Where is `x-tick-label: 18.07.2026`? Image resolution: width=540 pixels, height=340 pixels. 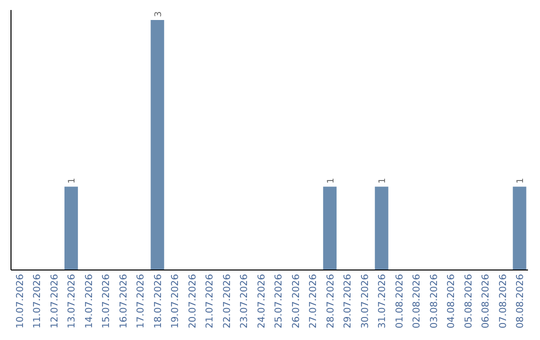 x-tick-label: 18.07.2026 is located at coordinates (158, 301).